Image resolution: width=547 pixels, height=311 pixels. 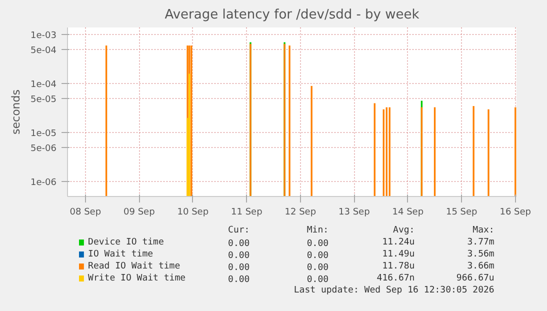 What do you see at coordinates (300, 213) in the screenshot?
I see `x-tick-label: 12 Sep` at bounding box center [300, 213].